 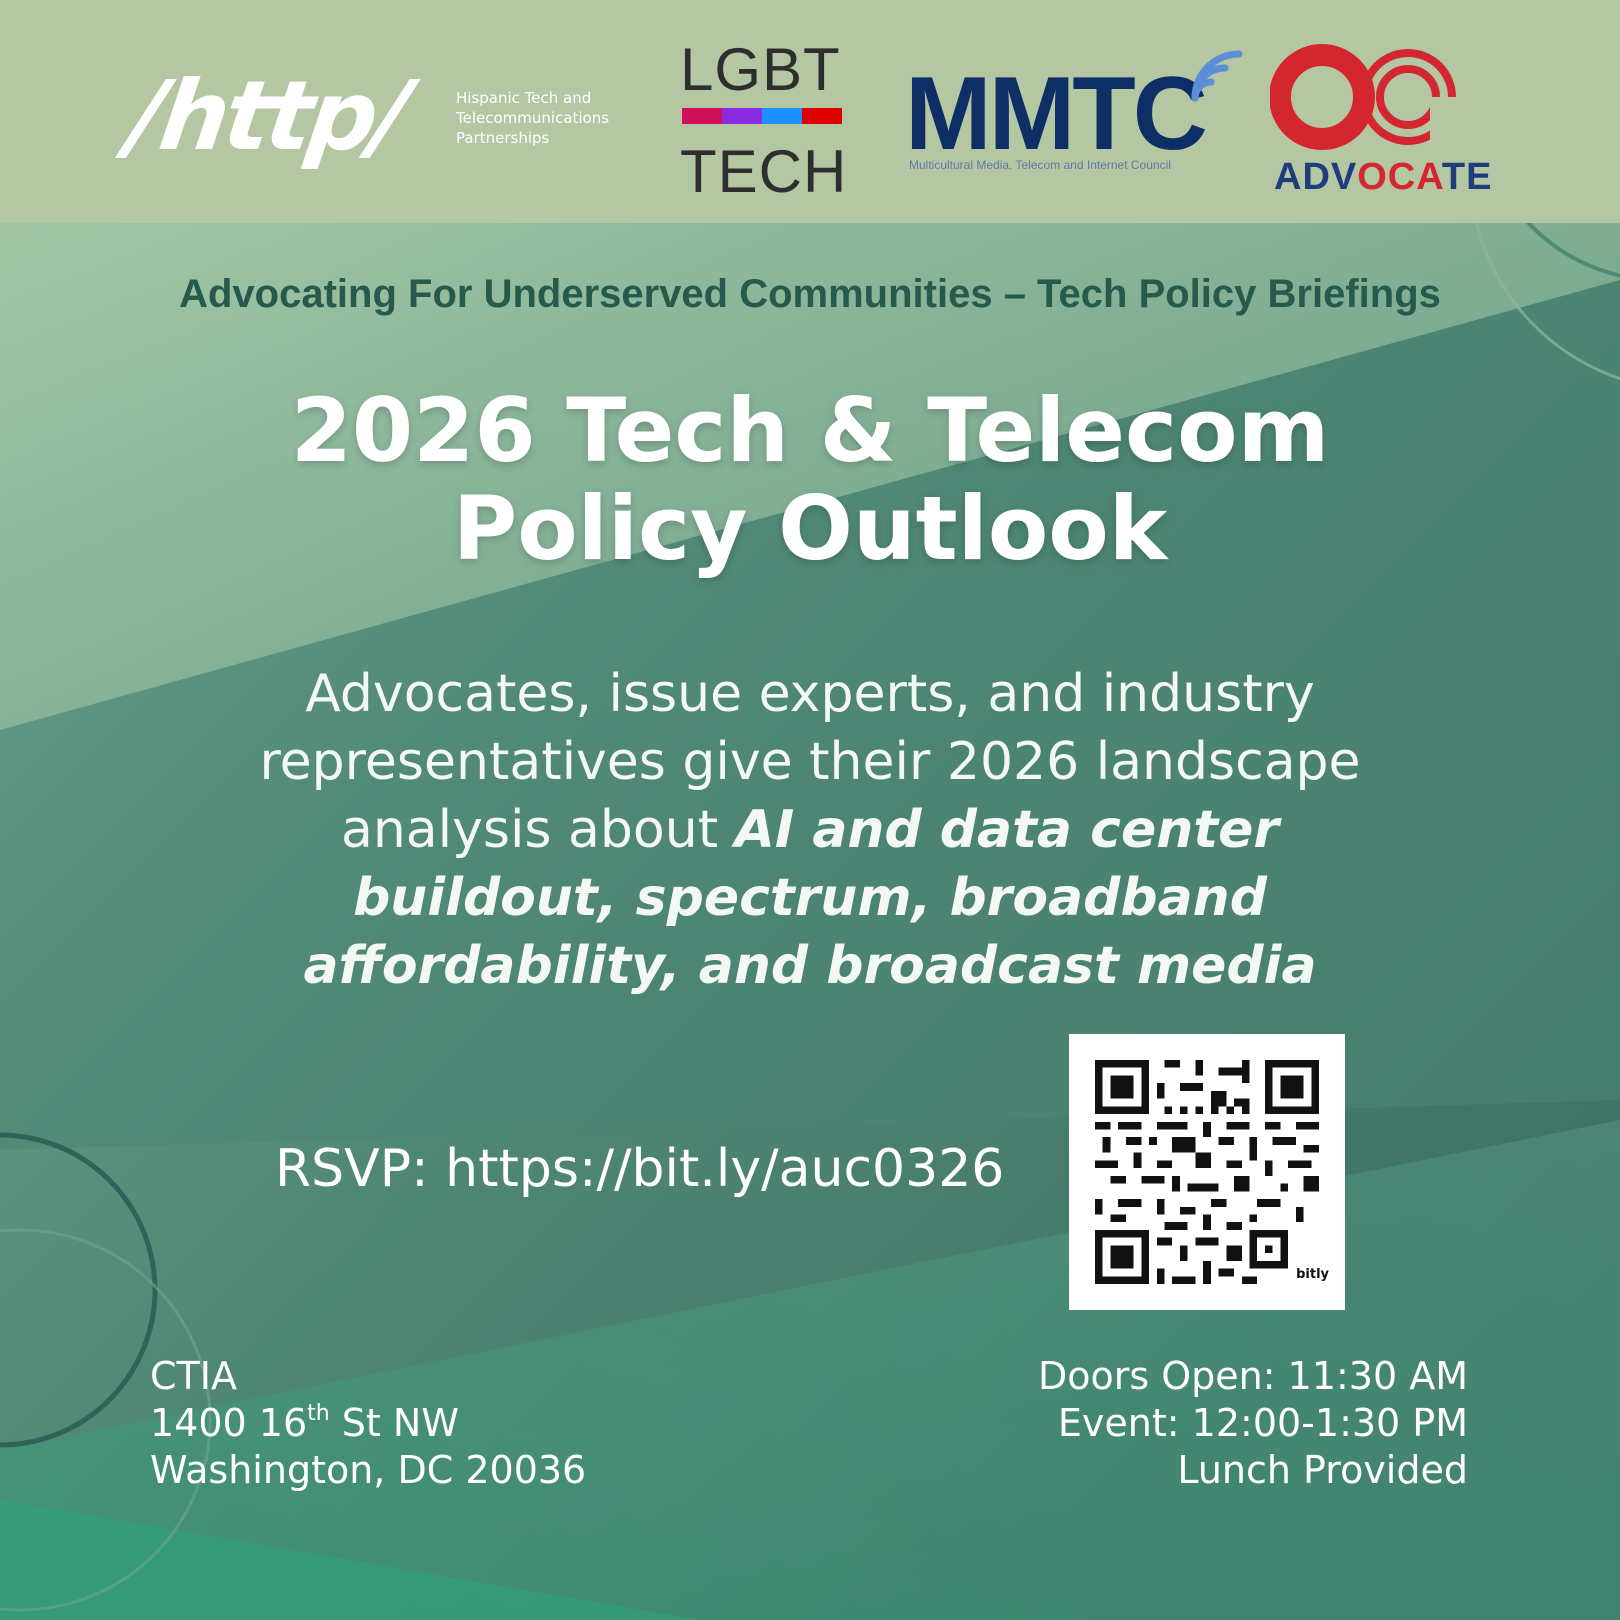 I want to click on oca-advocate-logo: ADVOCATE, so click(x=1380, y=120).